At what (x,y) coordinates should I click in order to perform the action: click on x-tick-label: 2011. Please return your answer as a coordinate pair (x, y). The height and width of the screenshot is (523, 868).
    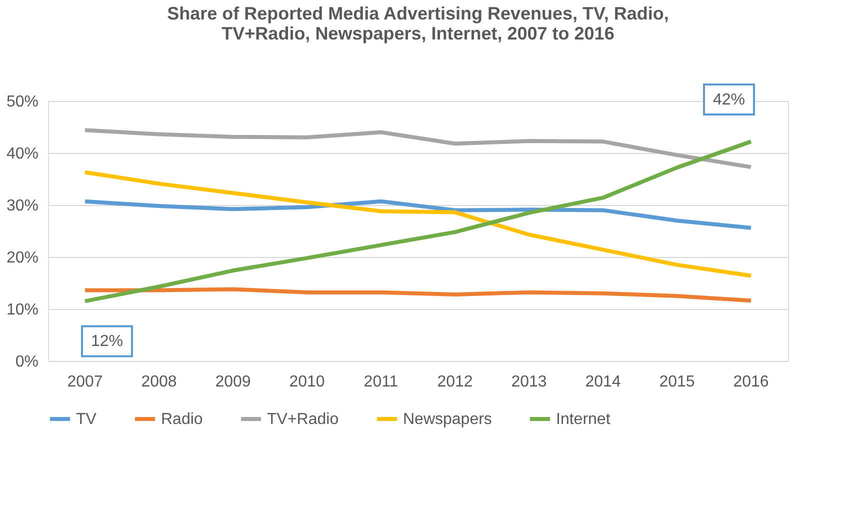
    Looking at the image, I should click on (381, 382).